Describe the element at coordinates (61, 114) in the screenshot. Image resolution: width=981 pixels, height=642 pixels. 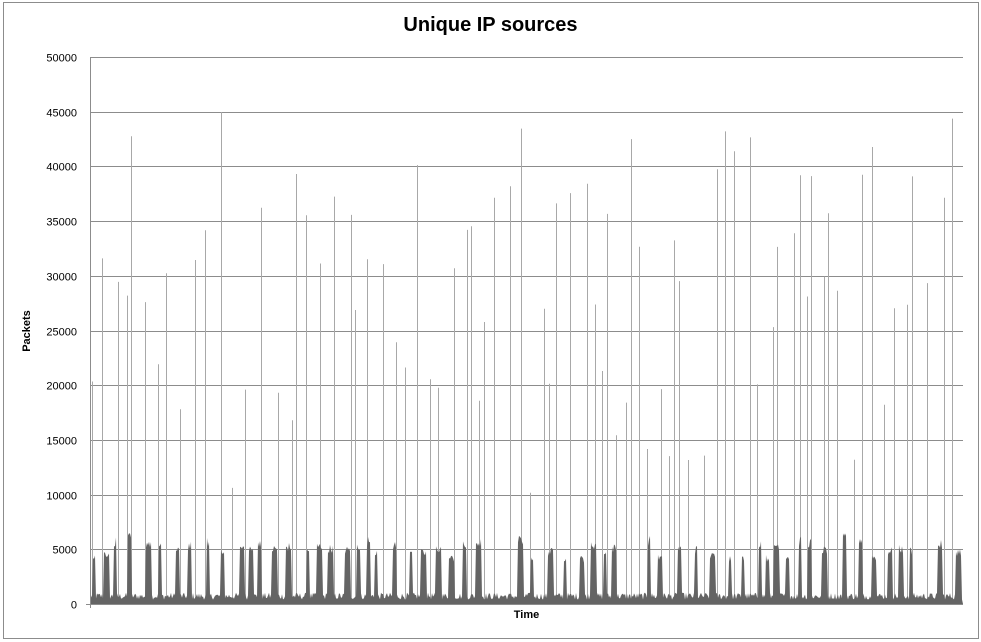
I see `y-tick-label: 45000` at that location.